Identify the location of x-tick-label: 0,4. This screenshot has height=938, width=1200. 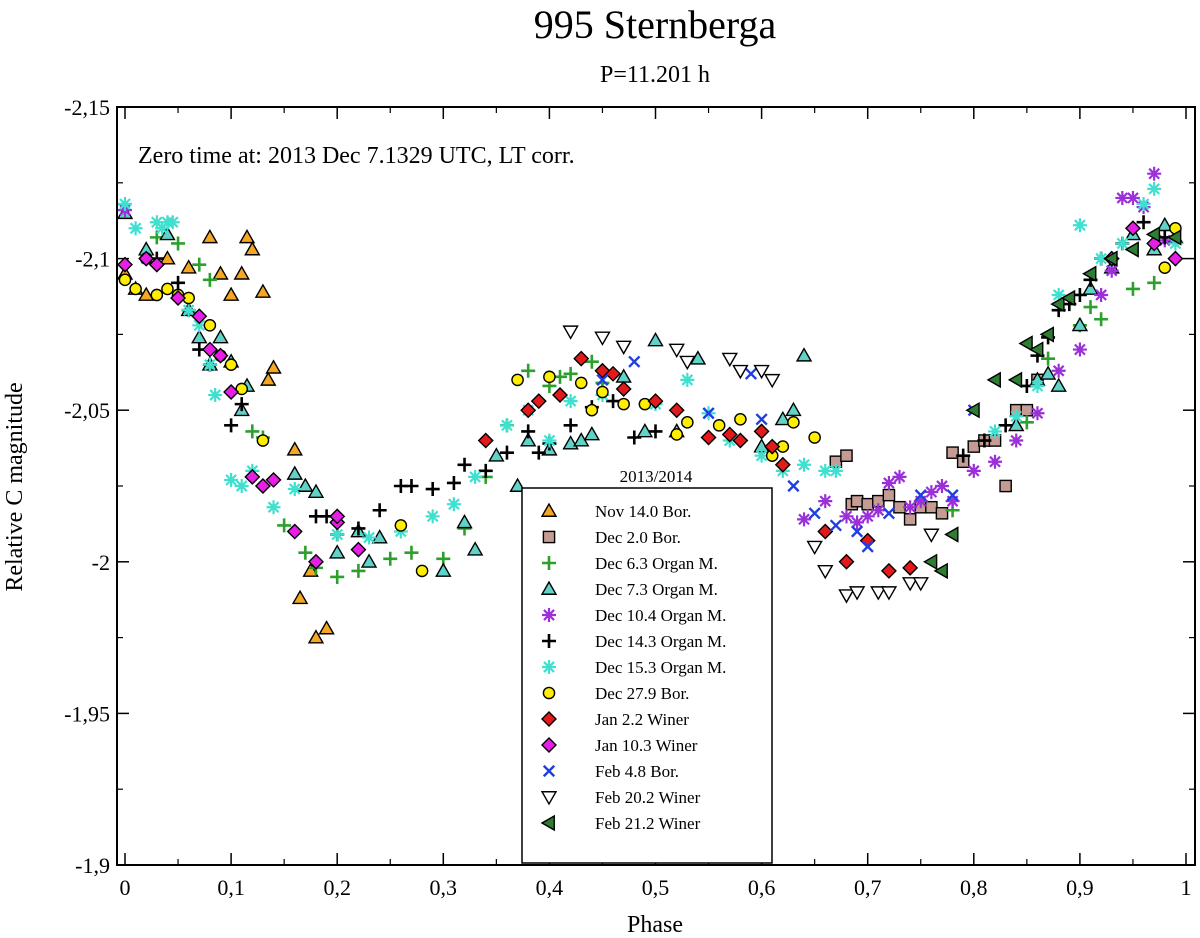
(550, 887).